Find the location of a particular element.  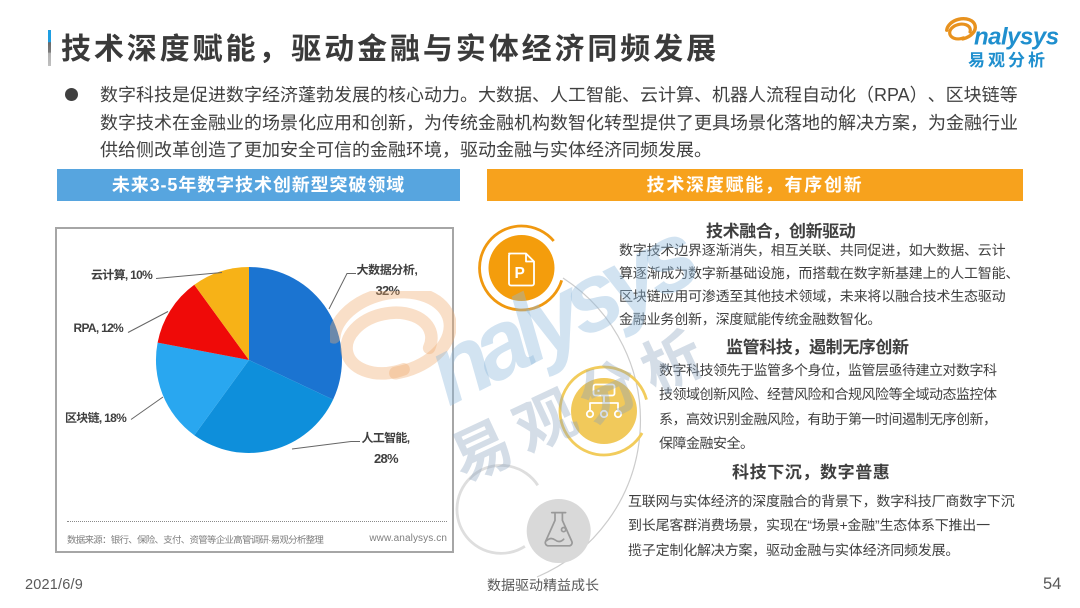

svg-text: nalysys is located at coordinates (1016, 37).